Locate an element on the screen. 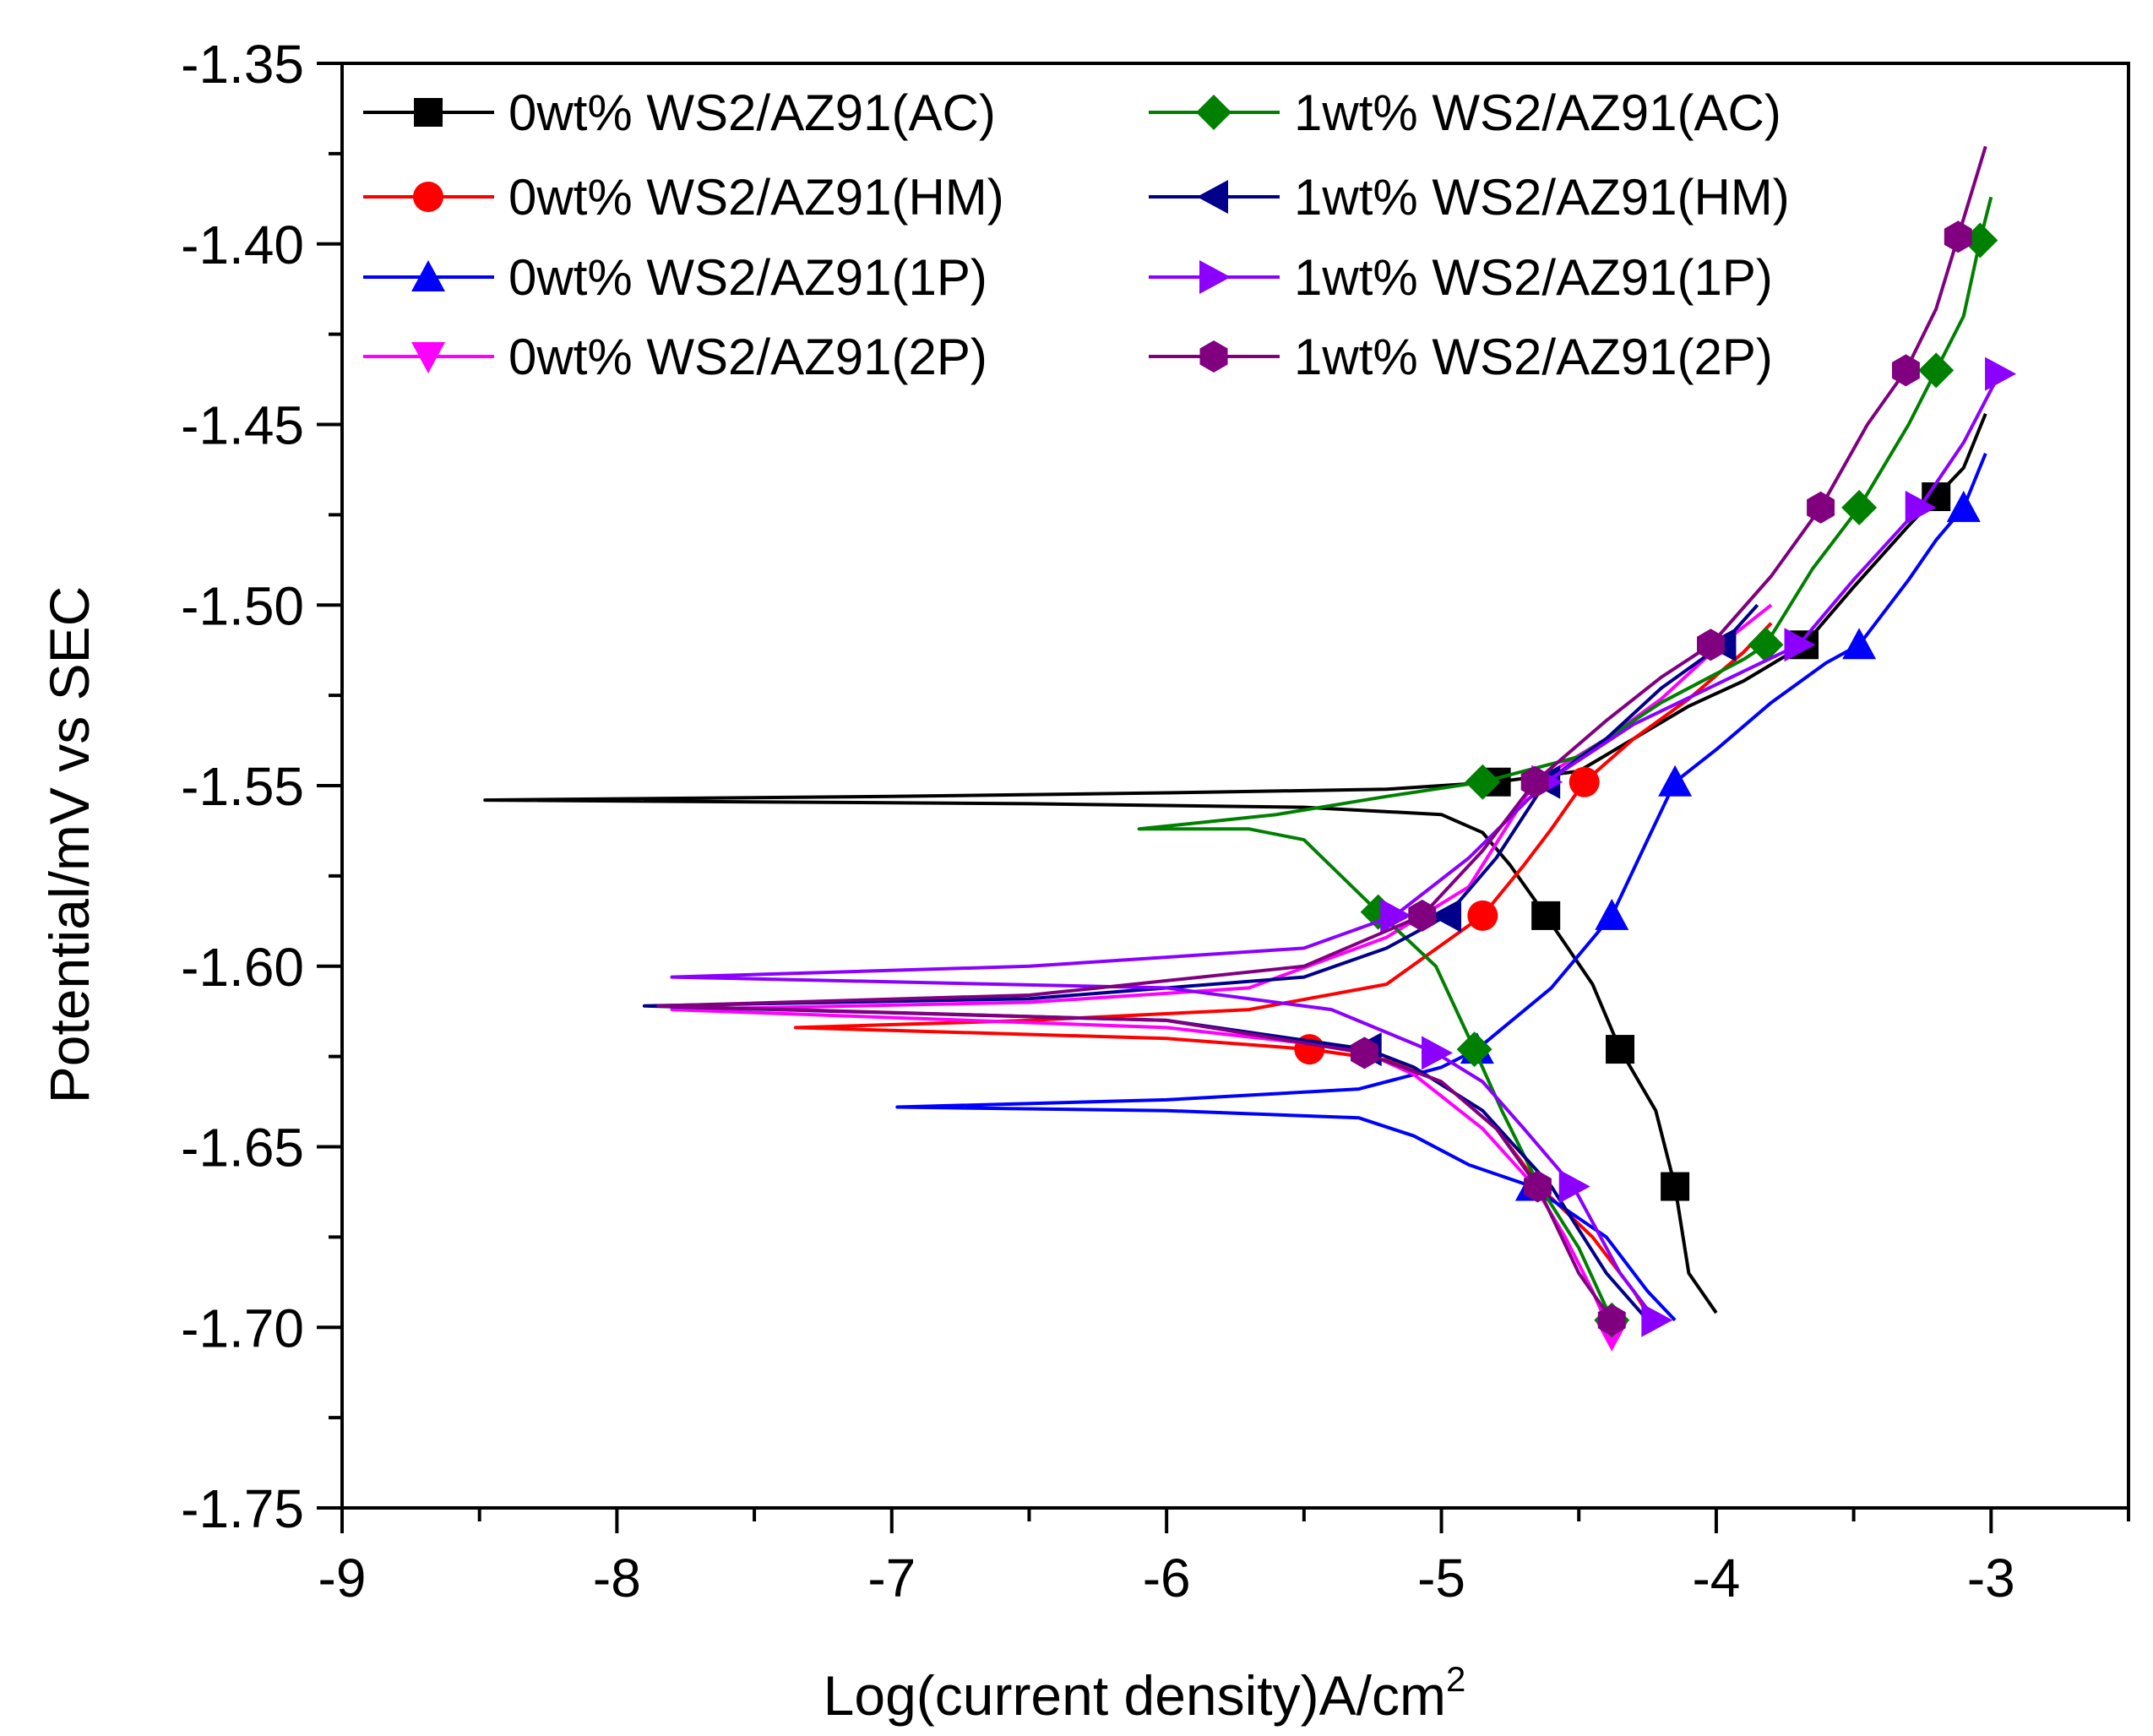  legend-entry: 1wt% WS2/AZ91(1P) is located at coordinates (1461, 277).